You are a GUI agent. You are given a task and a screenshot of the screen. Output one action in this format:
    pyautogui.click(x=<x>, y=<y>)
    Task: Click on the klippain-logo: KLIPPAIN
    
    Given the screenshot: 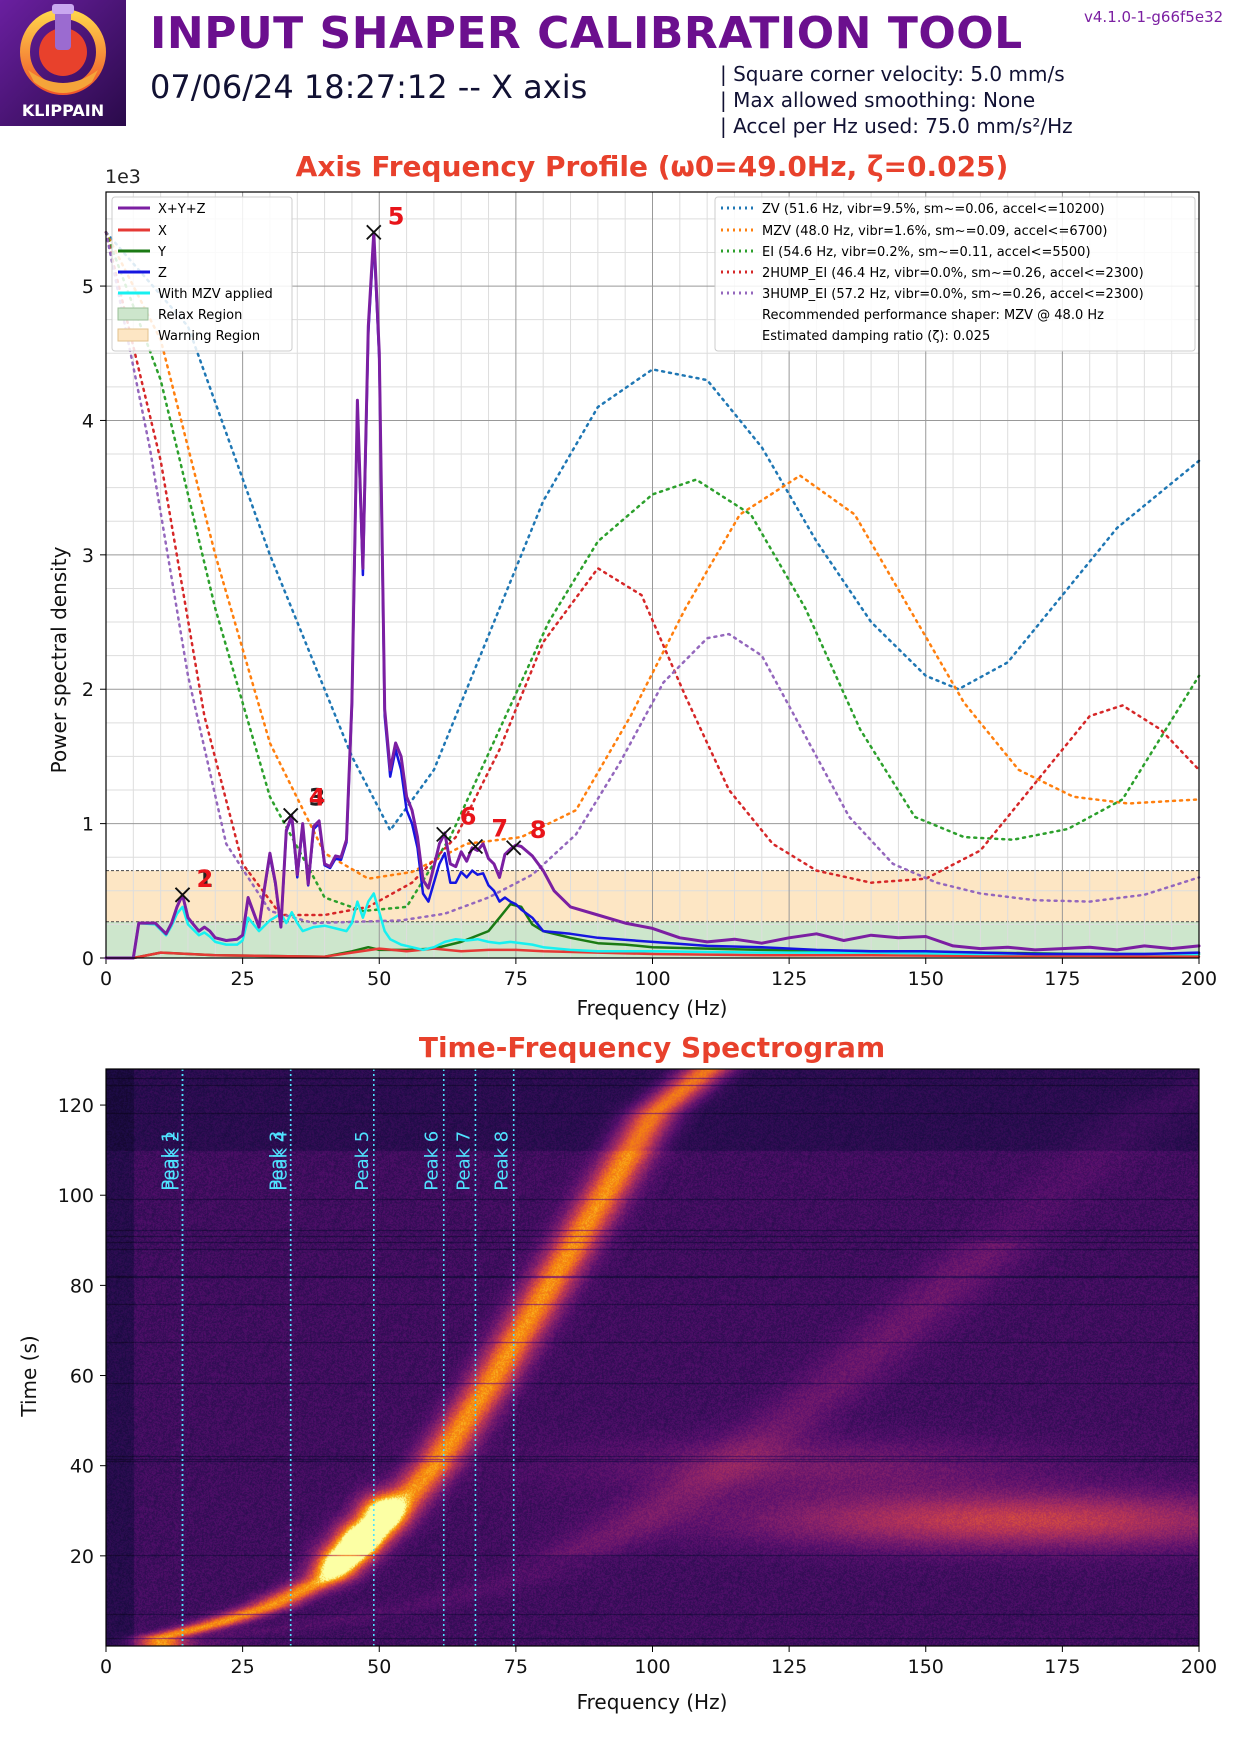 What is the action you would take?
    pyautogui.click(x=63, y=63)
    